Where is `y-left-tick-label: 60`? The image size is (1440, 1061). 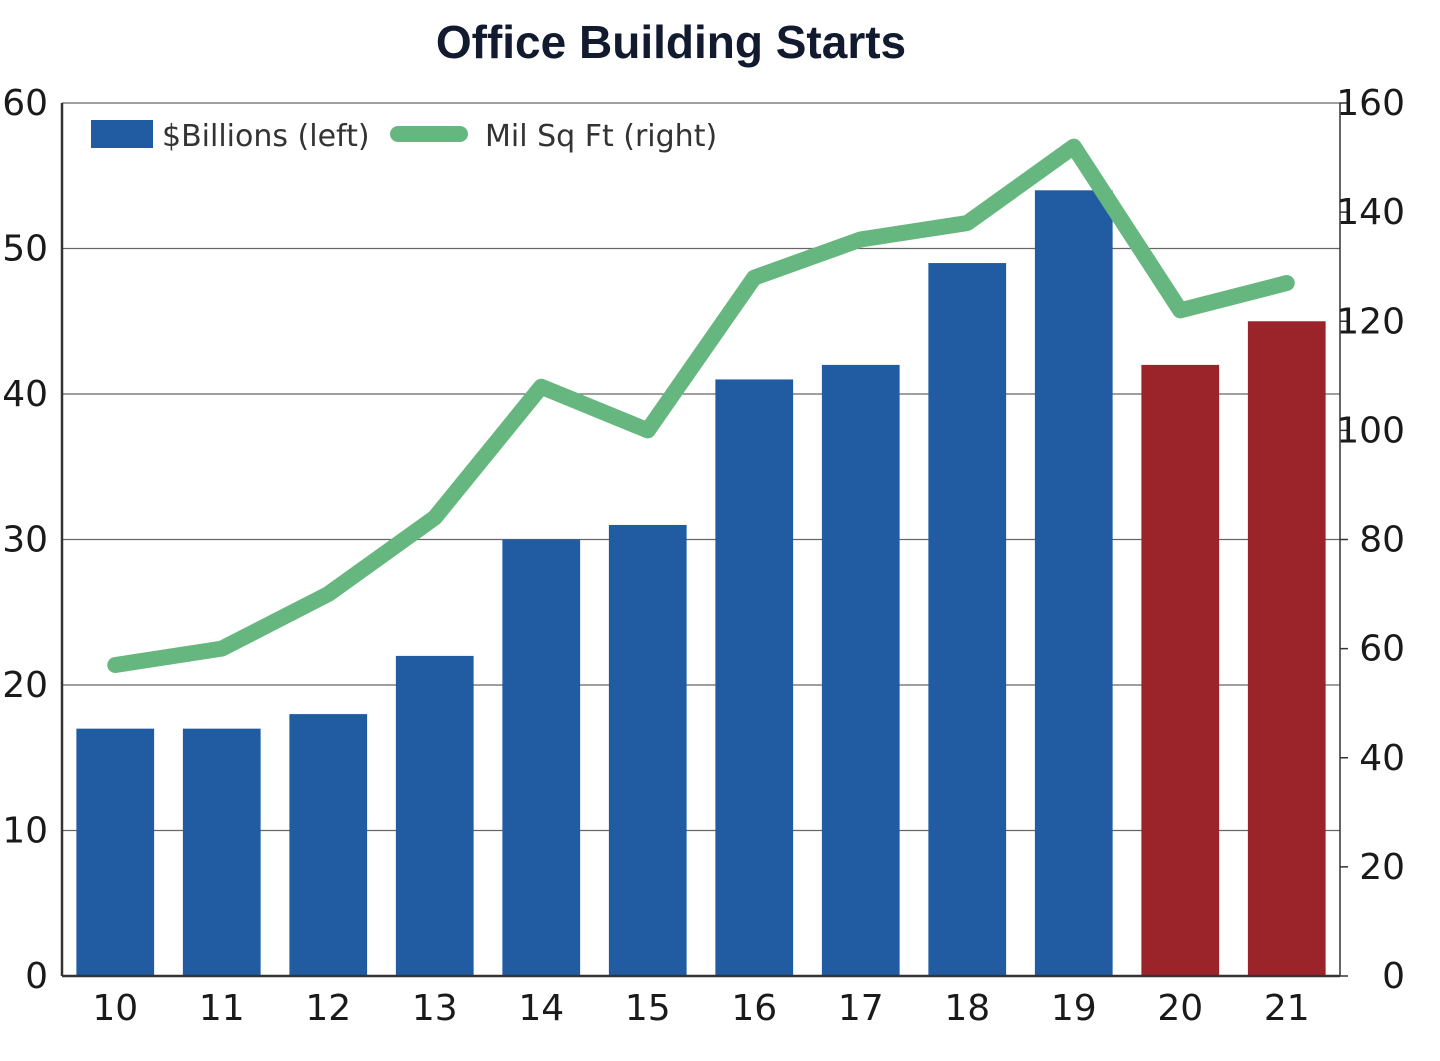
y-left-tick-label: 60 is located at coordinates (25, 103).